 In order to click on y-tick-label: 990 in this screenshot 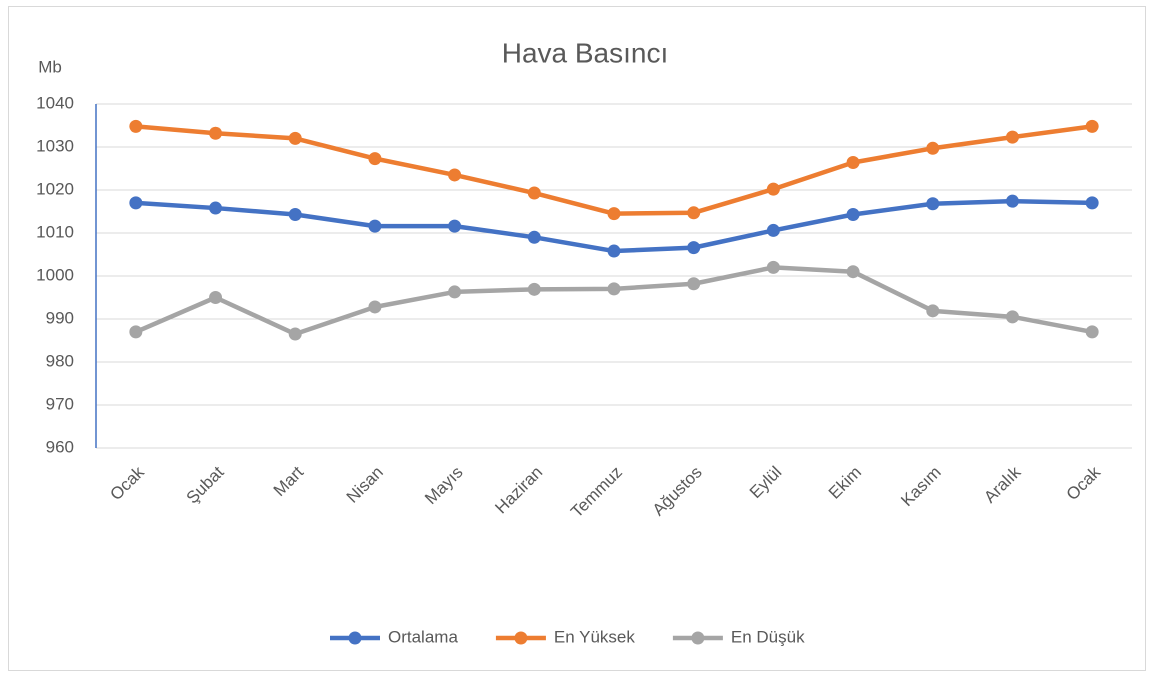, I will do `click(60, 317)`.